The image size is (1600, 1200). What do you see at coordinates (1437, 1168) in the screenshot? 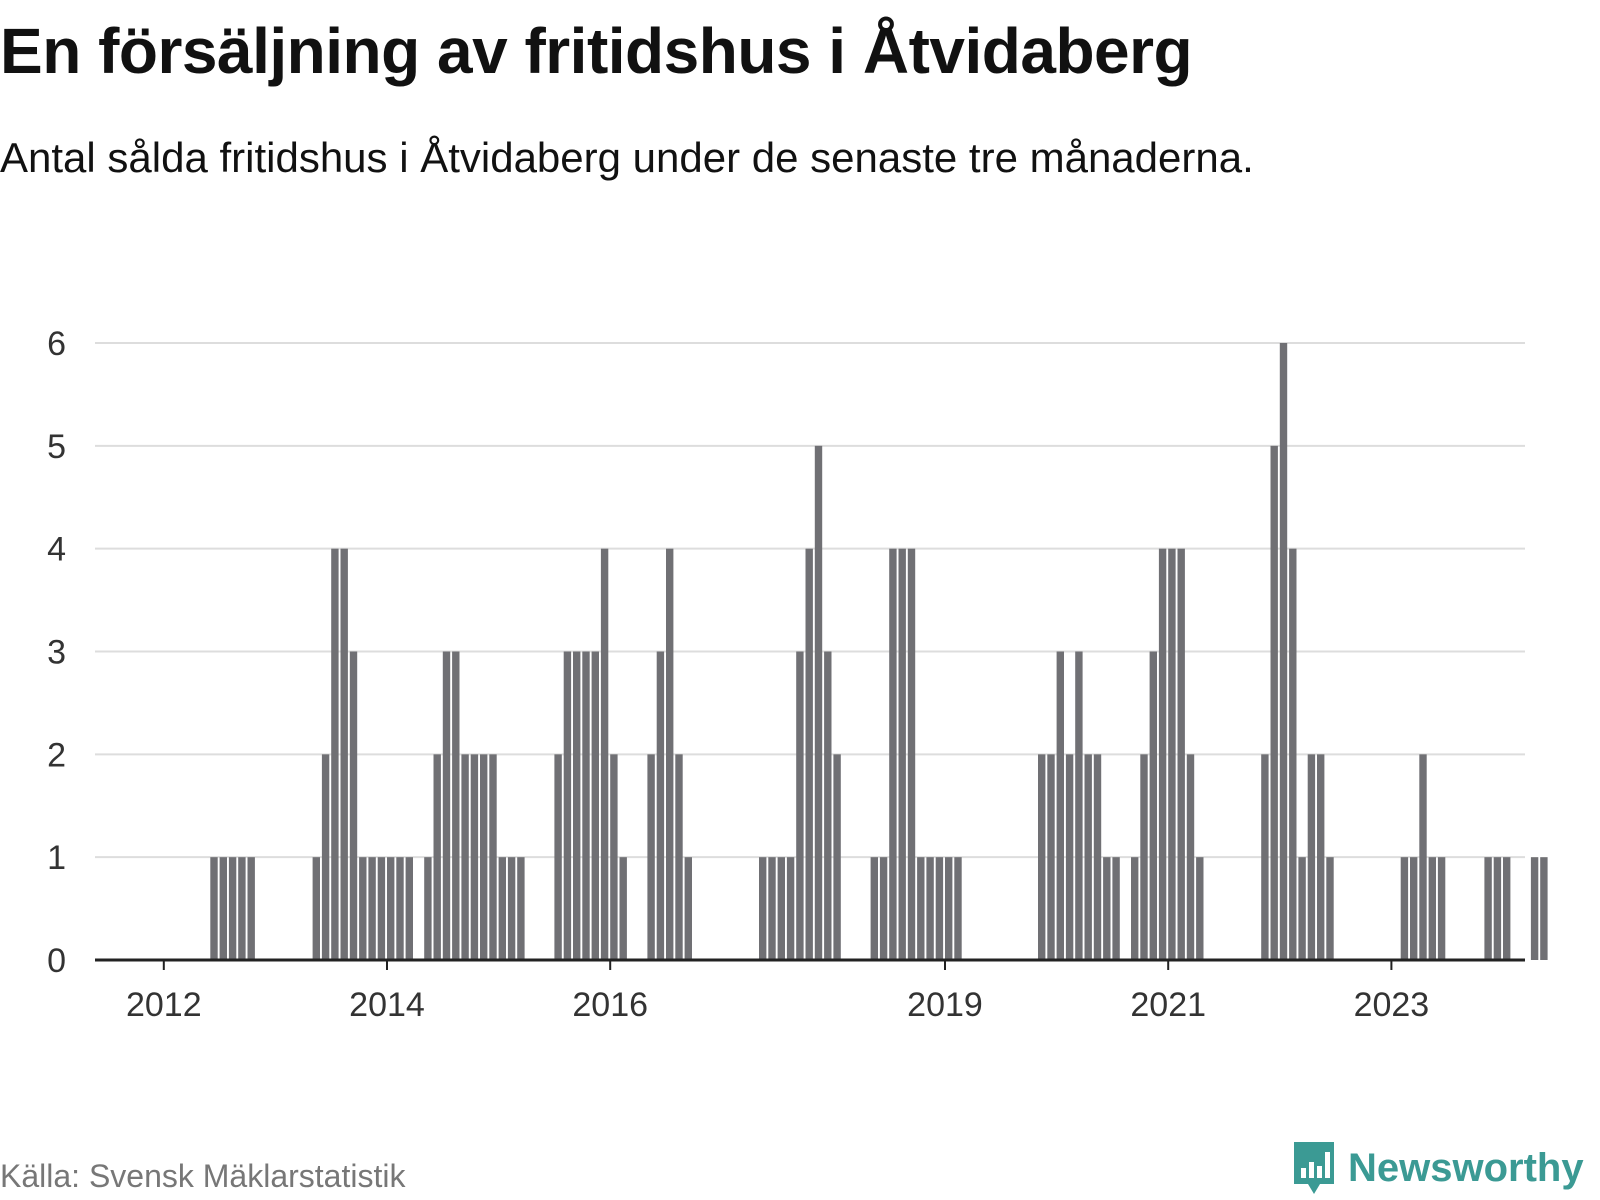
I see `brand-logo: Newsworthy` at bounding box center [1437, 1168].